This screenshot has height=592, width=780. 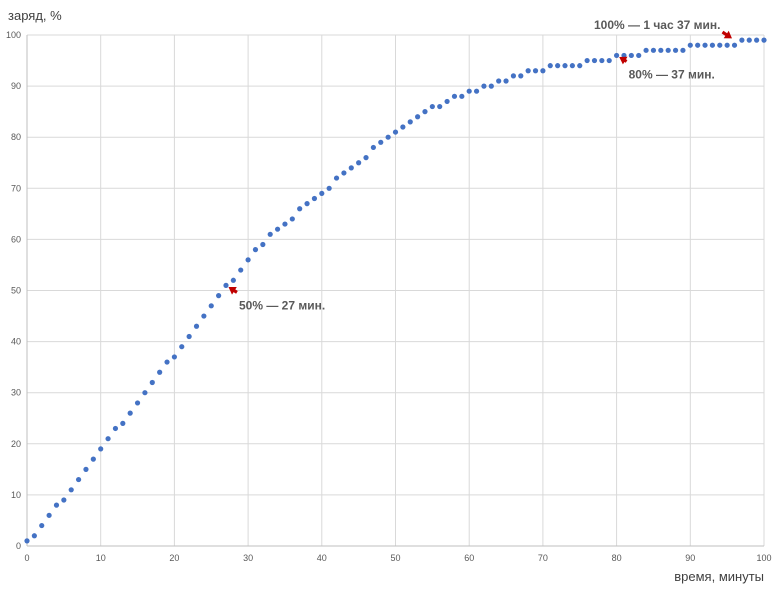 I want to click on y-tick-label: 40, so click(x=16, y=342).